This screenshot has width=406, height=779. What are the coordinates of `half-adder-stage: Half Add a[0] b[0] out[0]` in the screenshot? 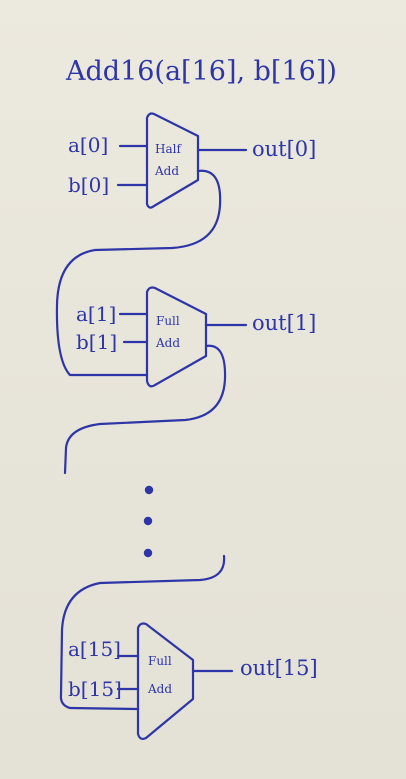 It's located at (192, 160).